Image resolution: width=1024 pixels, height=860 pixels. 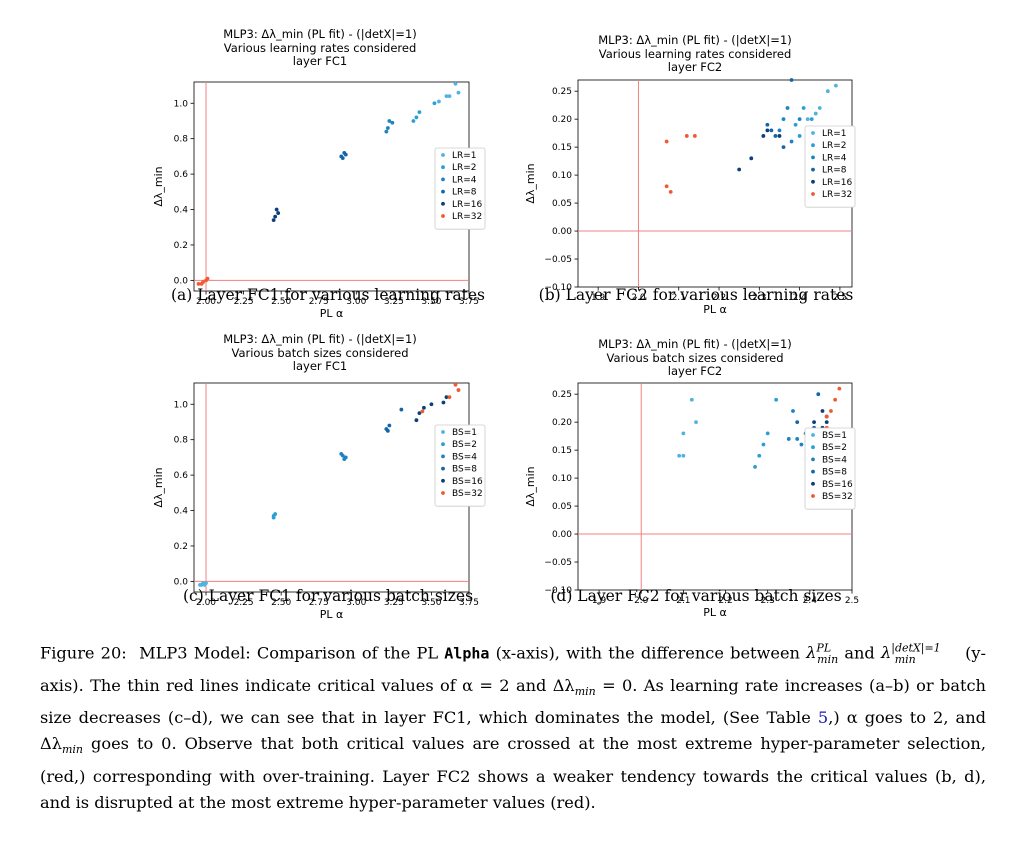 I want to click on y-tick-label: −0.05, so click(x=558, y=563).